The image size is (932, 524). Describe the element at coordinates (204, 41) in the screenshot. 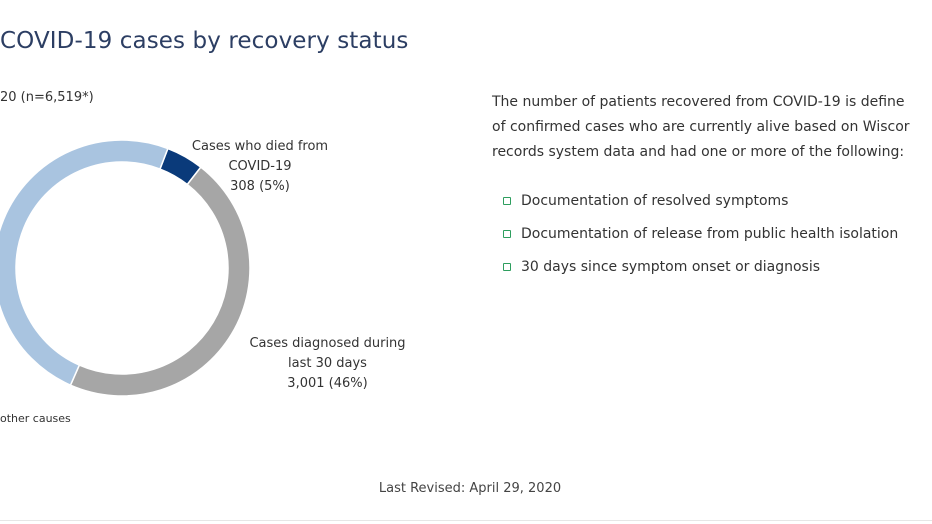

I see `chart-title: COVID-19 cases by recovery status` at that location.